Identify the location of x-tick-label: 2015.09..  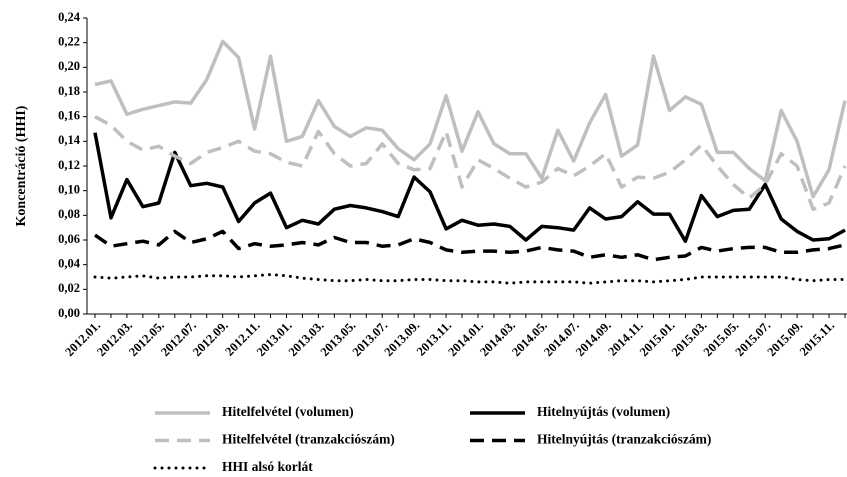
(784, 338).